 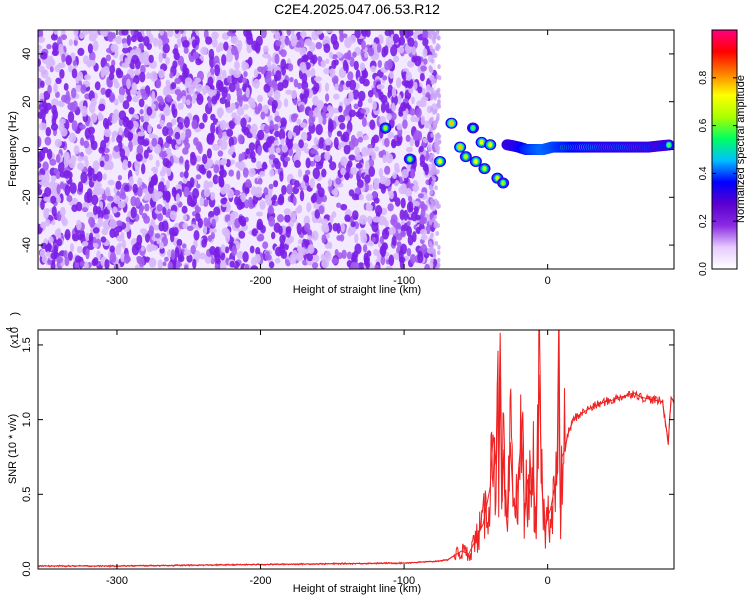 What do you see at coordinates (27, 197) in the screenshot?
I see `y-tick-label: -20` at bounding box center [27, 197].